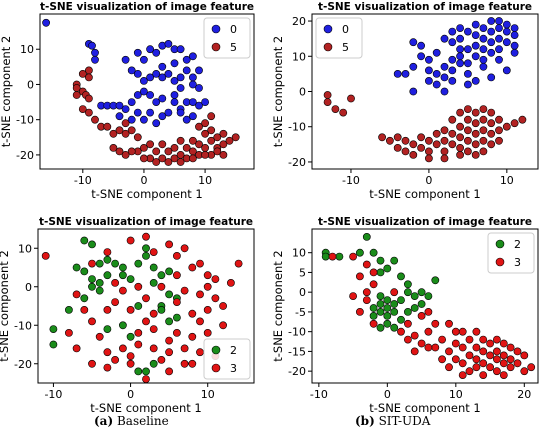 This screenshot has width=550, height=445. What do you see at coordinates (404, 421) in the screenshot?
I see `caption-b-text: SIT-UDA` at bounding box center [404, 421].